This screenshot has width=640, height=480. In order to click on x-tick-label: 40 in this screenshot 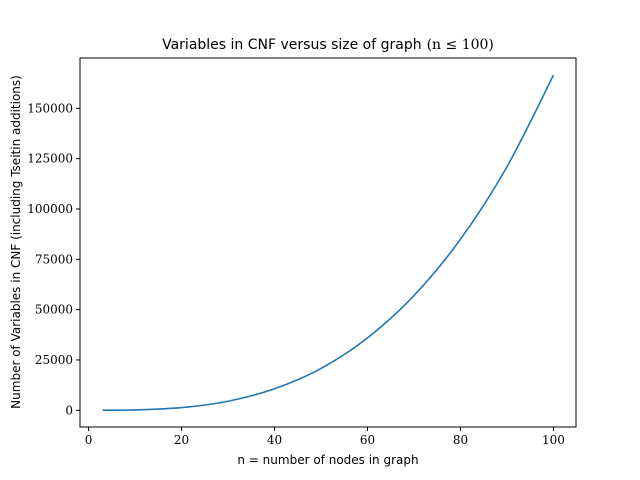, I will do `click(274, 440)`.